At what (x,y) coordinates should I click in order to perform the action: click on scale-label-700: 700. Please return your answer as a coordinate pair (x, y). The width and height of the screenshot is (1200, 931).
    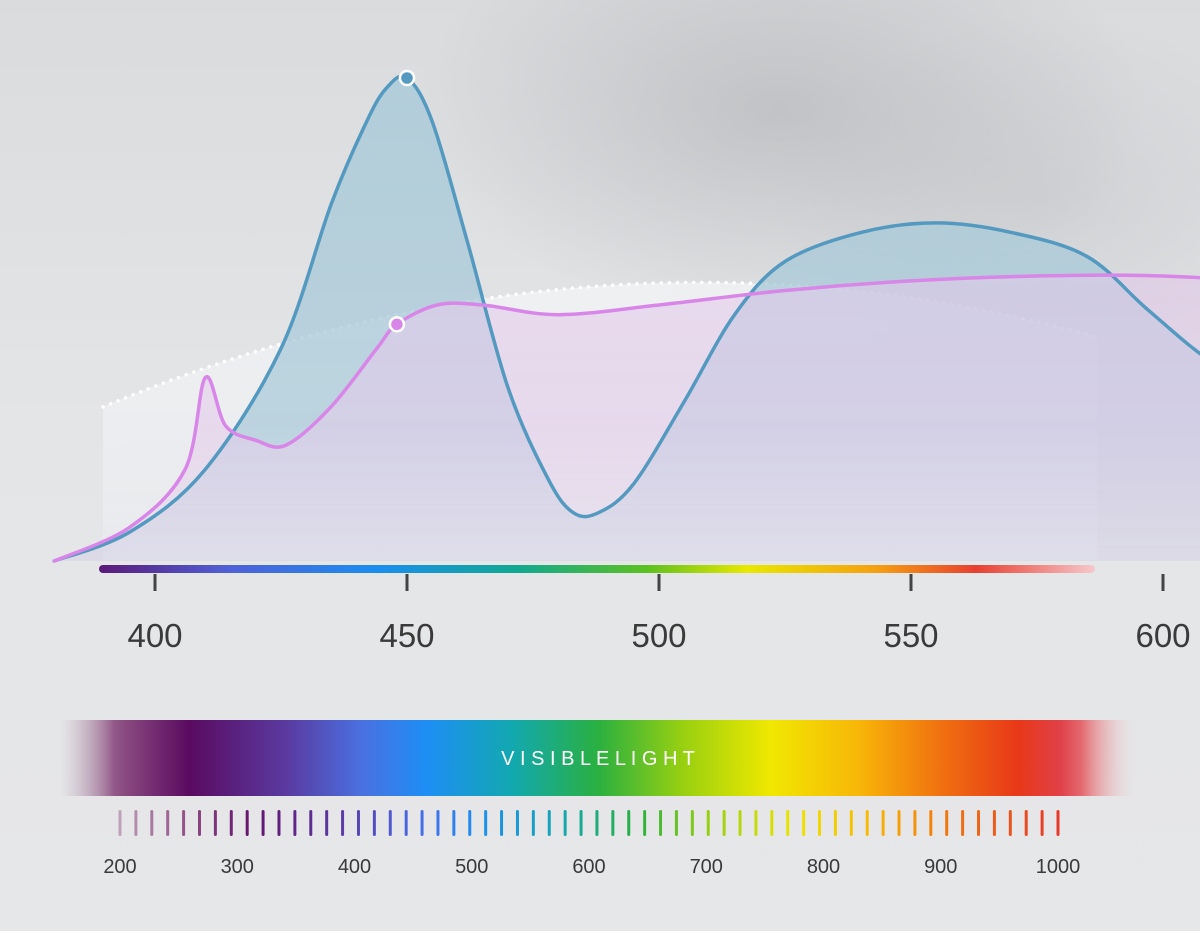
    Looking at the image, I should click on (706, 867).